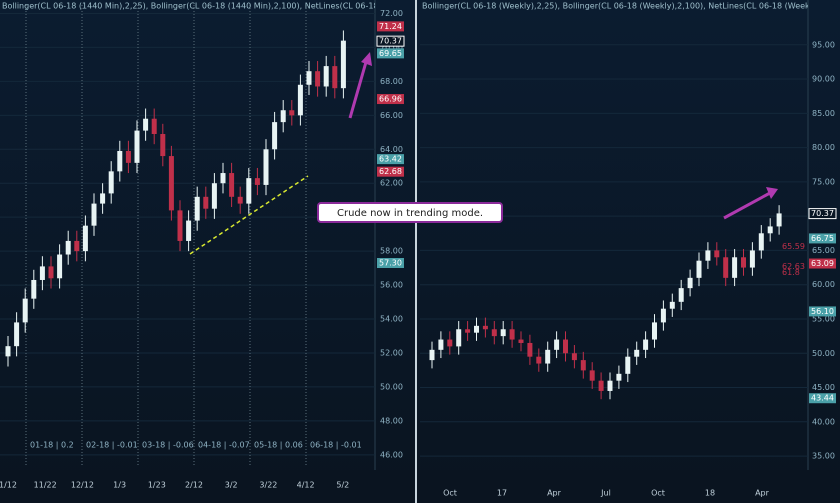 This screenshot has width=840, height=503. Describe the element at coordinates (249, 215) in the screenshot. I see `trend-line` at that location.